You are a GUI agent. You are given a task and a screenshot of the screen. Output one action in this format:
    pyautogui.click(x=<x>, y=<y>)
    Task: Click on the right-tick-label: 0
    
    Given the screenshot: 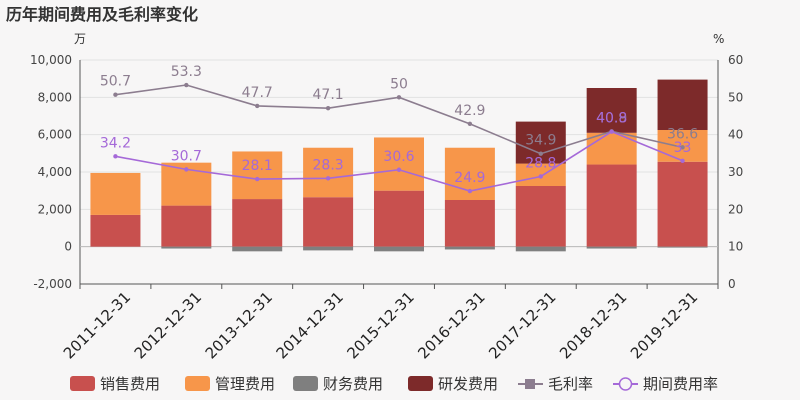 What is the action you would take?
    pyautogui.click(x=732, y=284)
    